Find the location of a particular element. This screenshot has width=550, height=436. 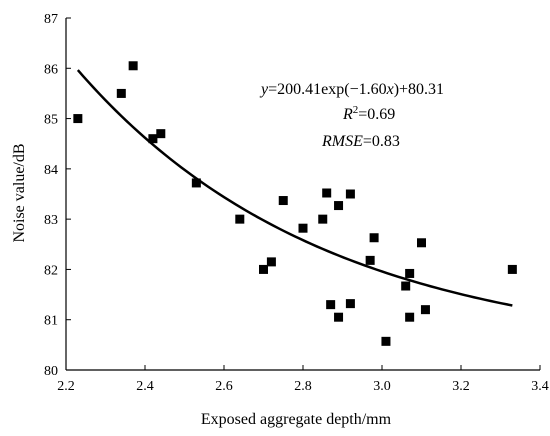

equation-part2: )+80.31 is located at coordinates (419, 89).